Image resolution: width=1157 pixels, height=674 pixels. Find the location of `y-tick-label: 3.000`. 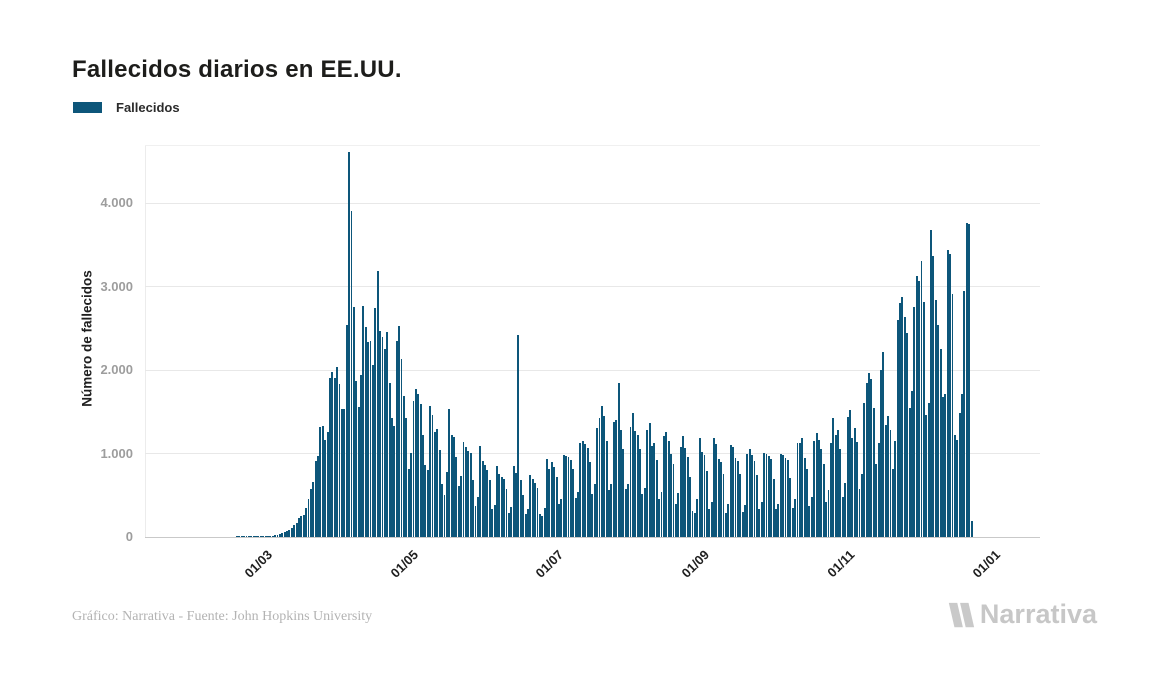

y-tick-label: 3.000 is located at coordinates (116, 286).